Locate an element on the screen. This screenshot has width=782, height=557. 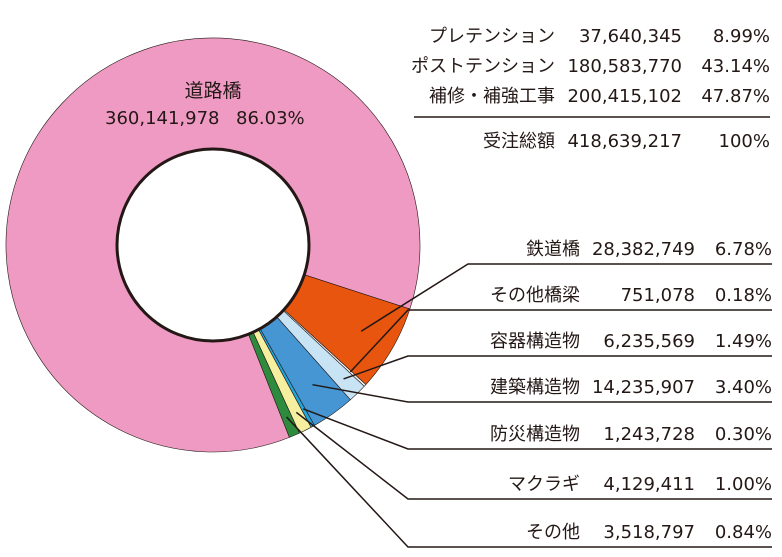
callout-percent: 3.40% is located at coordinates (743, 387).